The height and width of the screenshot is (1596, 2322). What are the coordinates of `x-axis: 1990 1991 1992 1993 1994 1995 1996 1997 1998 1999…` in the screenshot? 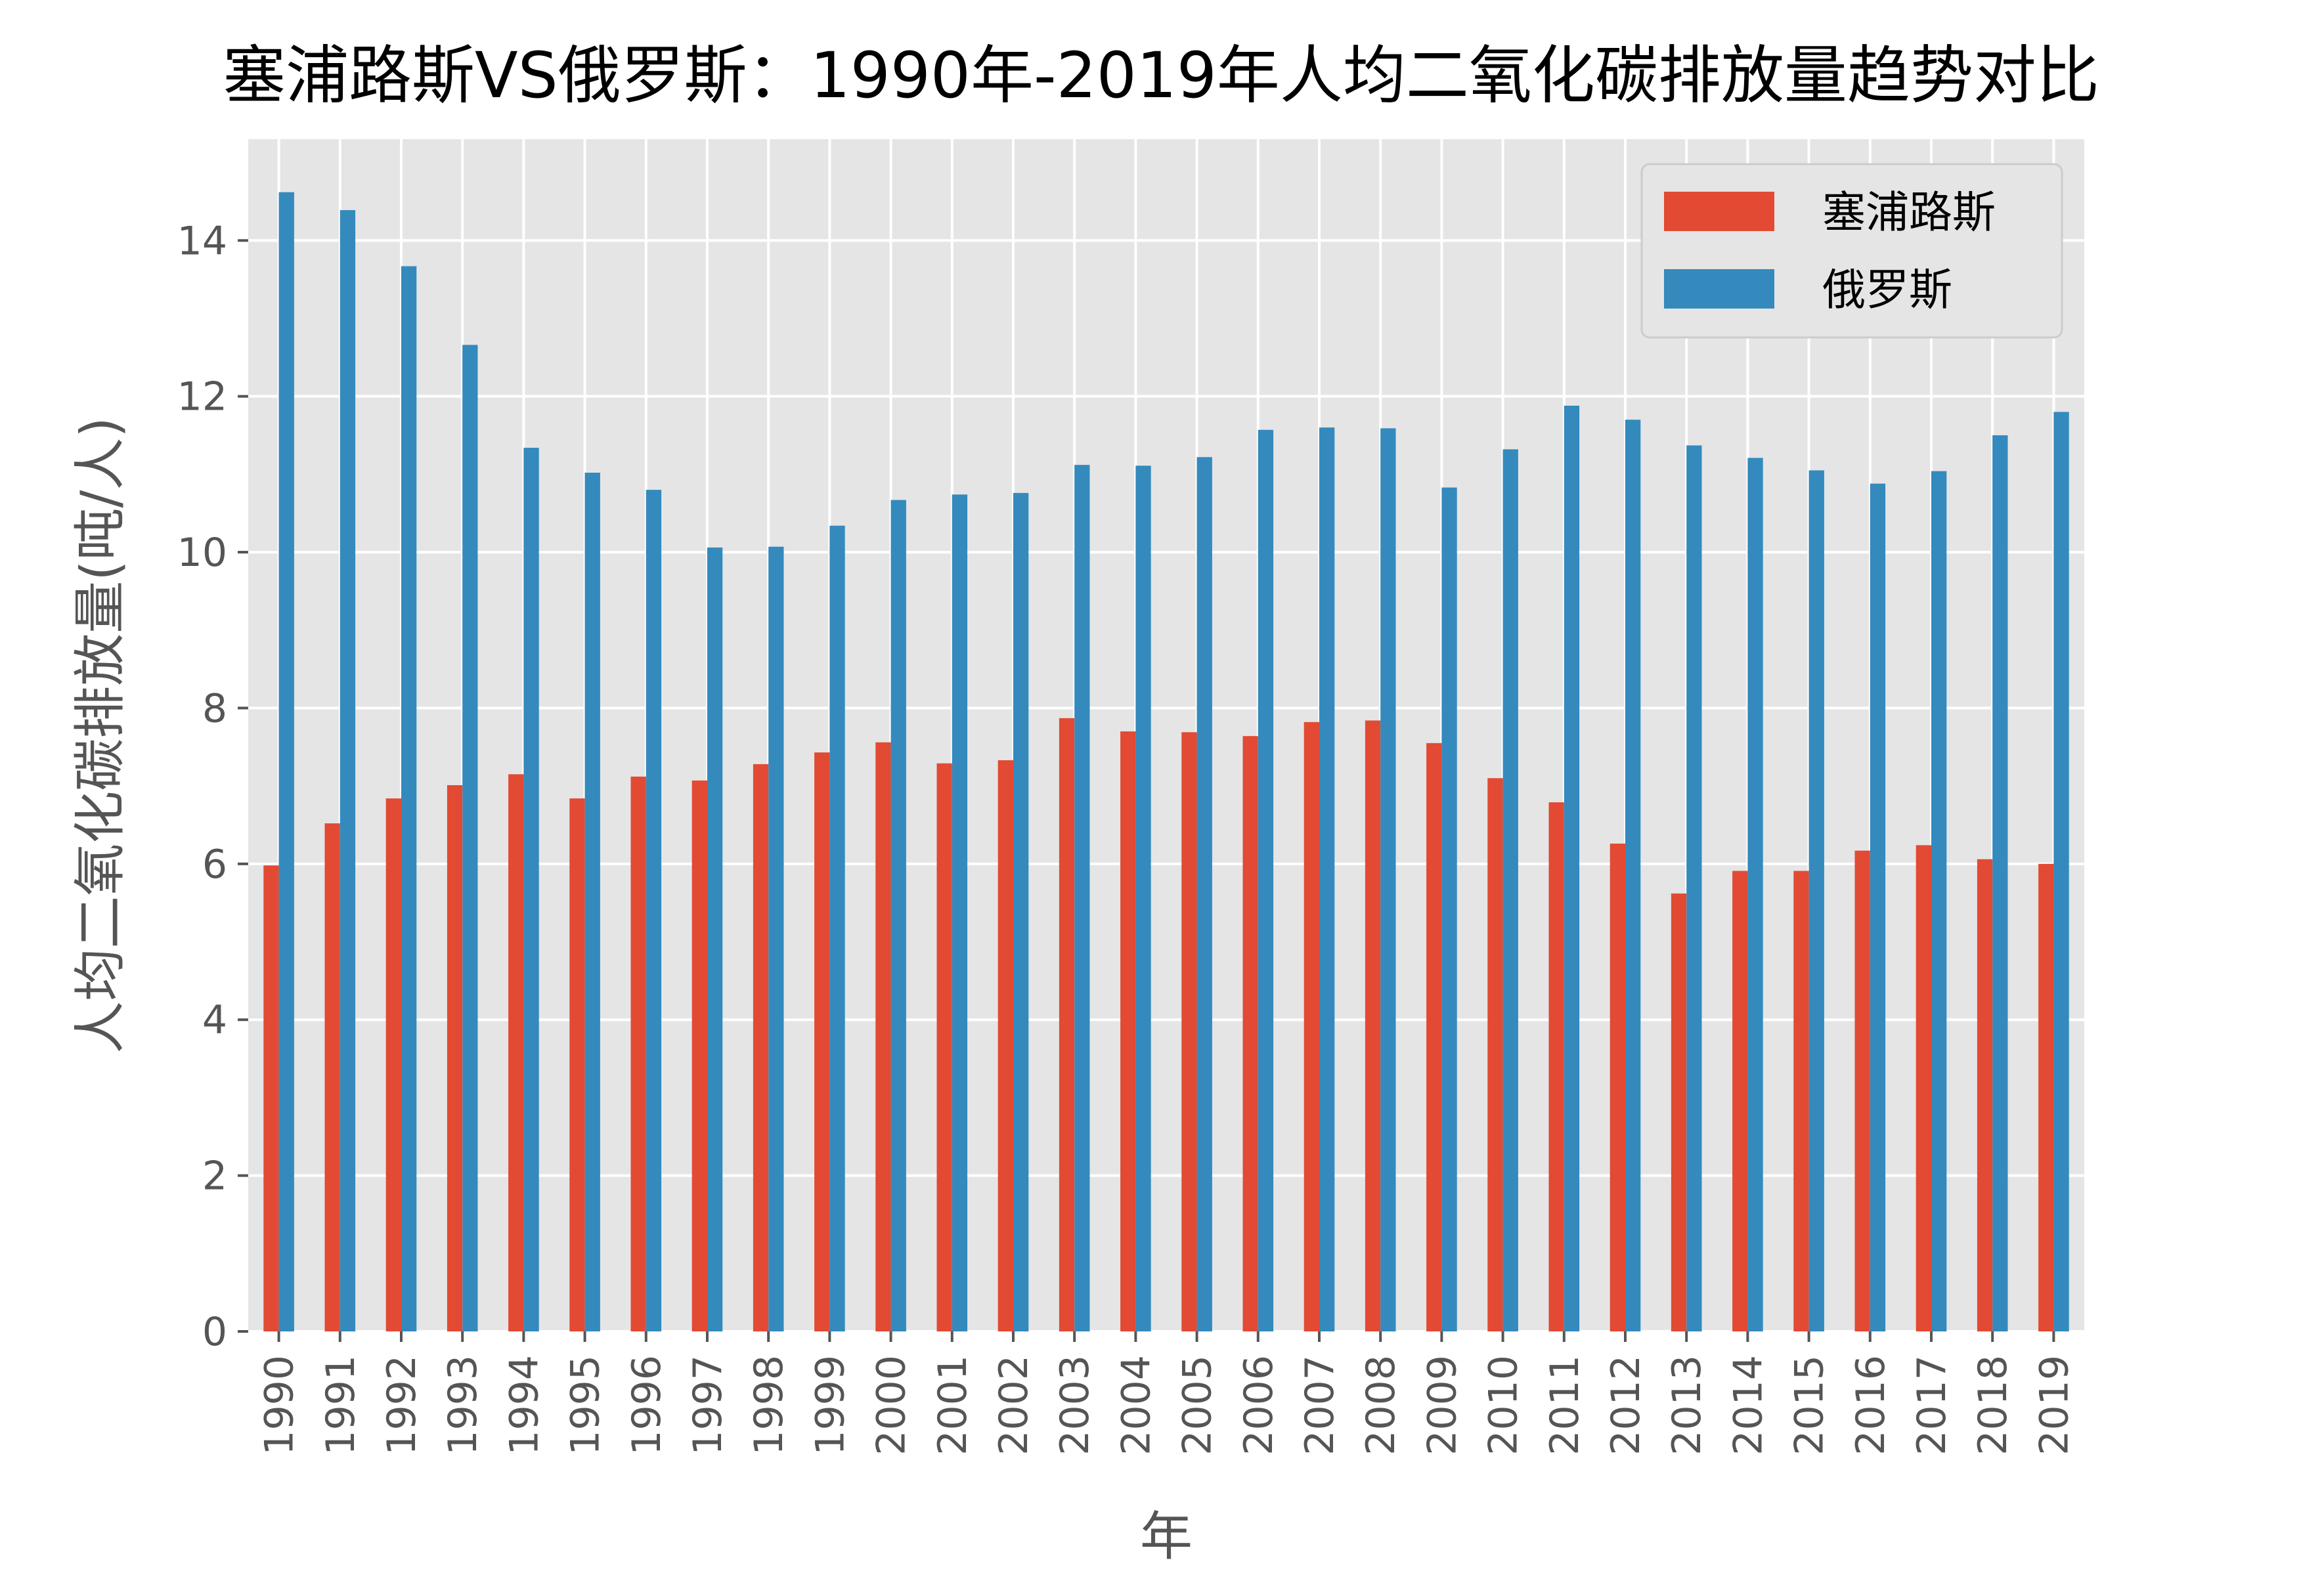 It's located at (1167, 1393).